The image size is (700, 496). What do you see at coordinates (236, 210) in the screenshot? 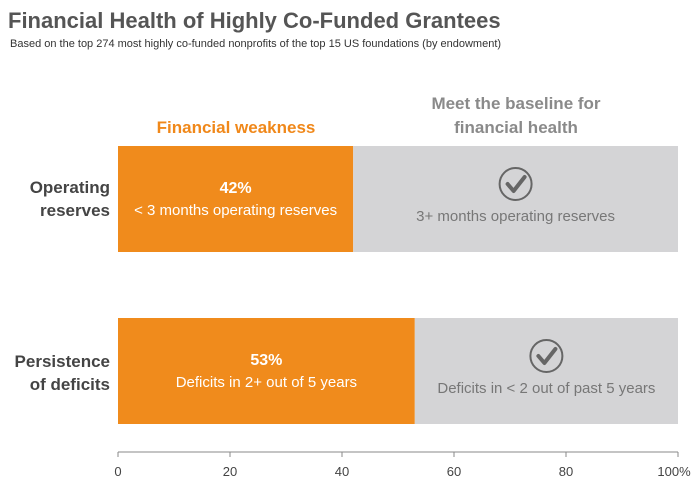
I see `weakness-description: < 3 months operating reserves` at bounding box center [236, 210].